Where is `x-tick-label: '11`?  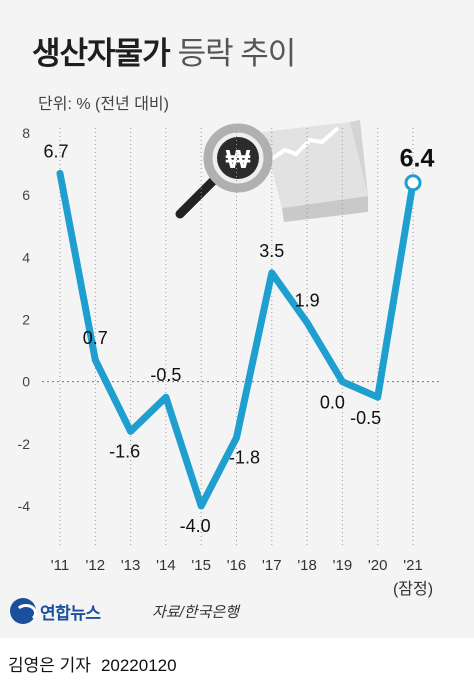 x-tick-label: '11 is located at coordinates (60, 565).